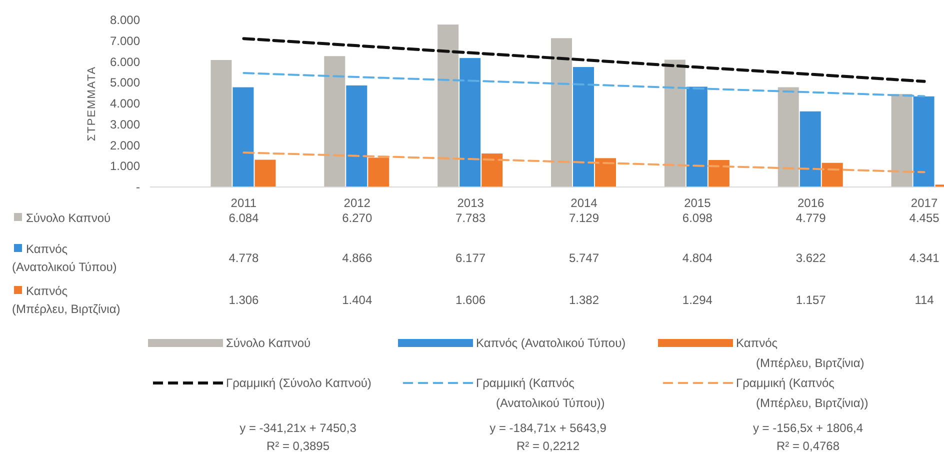 The image size is (944, 456). Describe the element at coordinates (584, 218) in the screenshot. I see `data-label: 7.129` at that location.